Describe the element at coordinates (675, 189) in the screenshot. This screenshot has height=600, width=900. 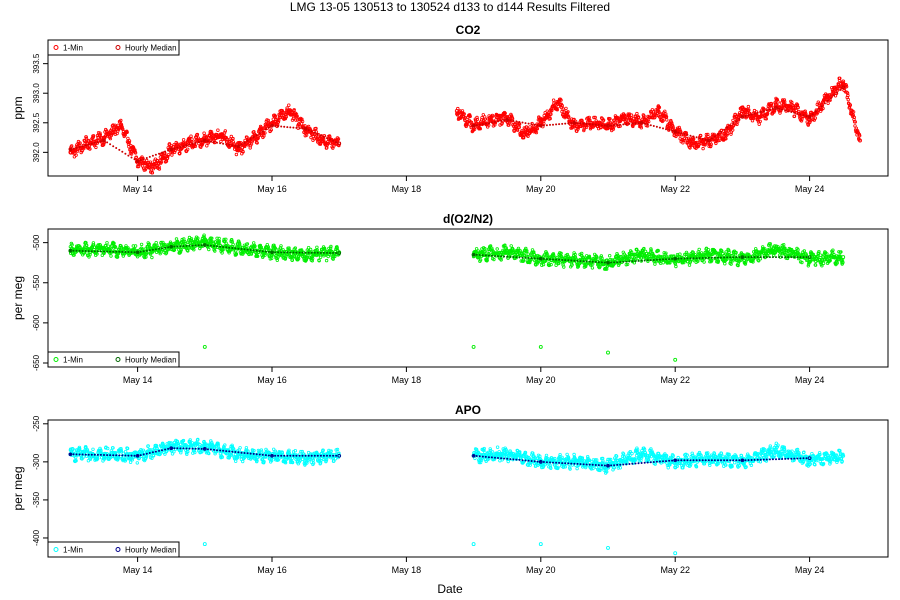
I see `x-tick-label: May 22` at that location.